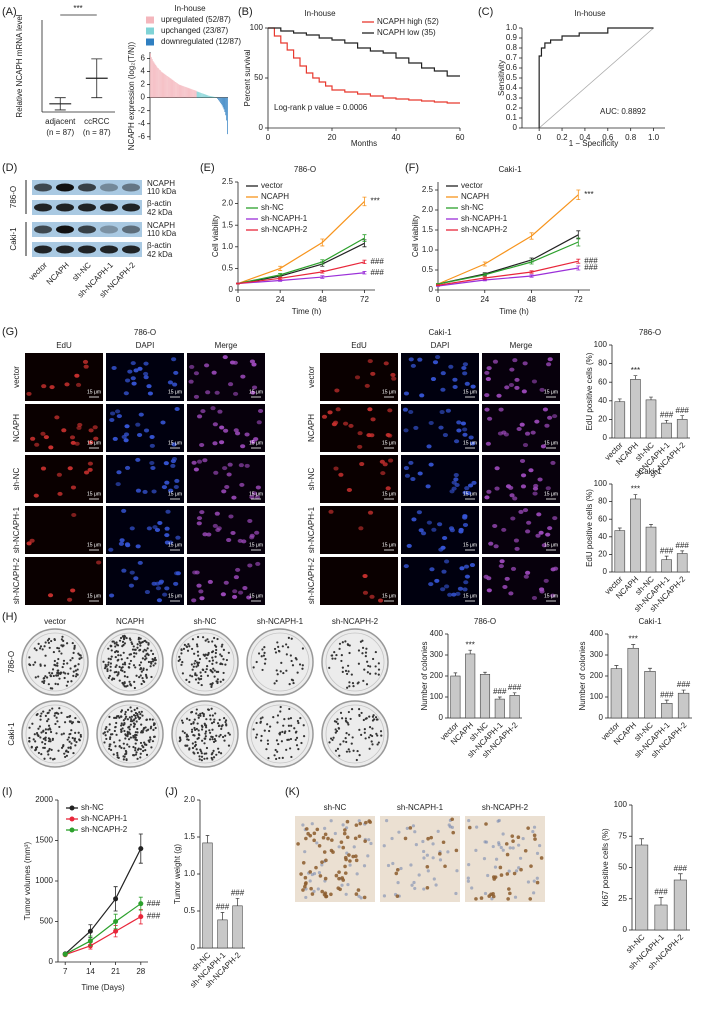 This screenshot has height=1011, width=709. What do you see at coordinates (505, 807) in the screenshot?
I see `ihc-column-label: sh-NCAPH-2` at bounding box center [505, 807].